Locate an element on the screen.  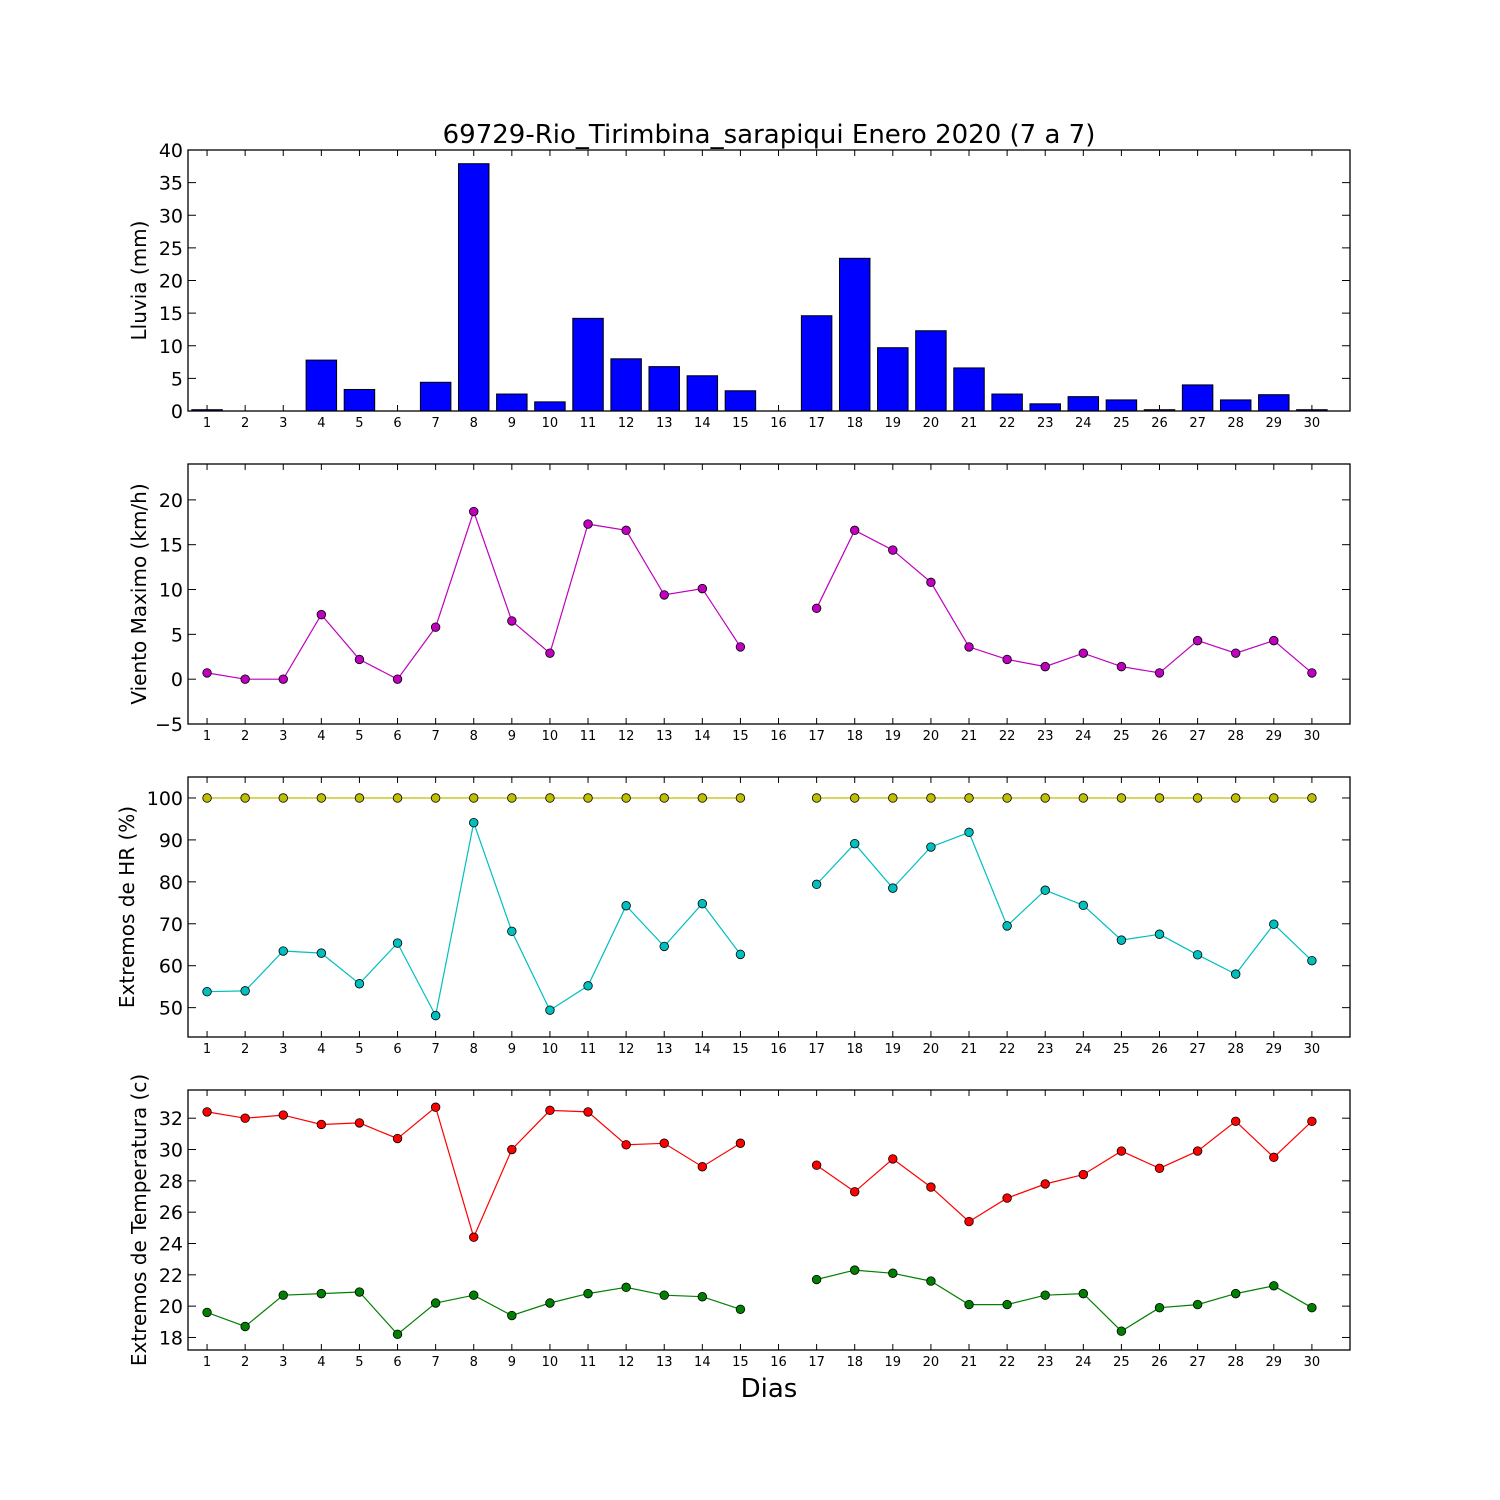
y-tick-label: 40 is located at coordinates (171, 151).